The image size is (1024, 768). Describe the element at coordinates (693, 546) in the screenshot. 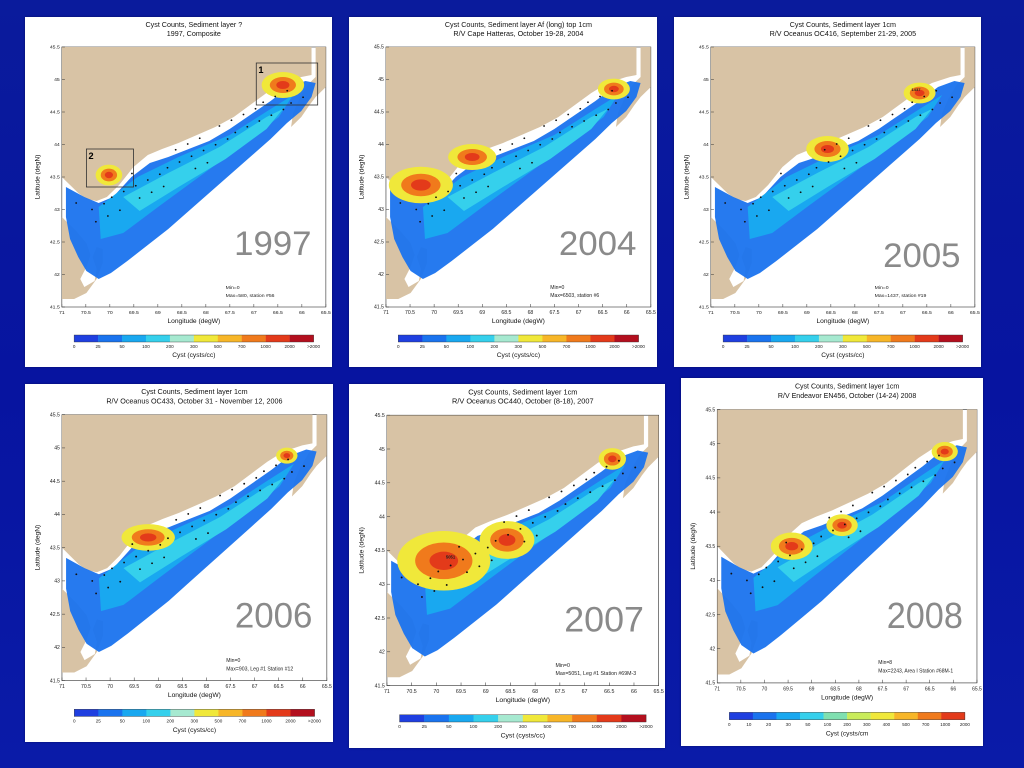

I see `y-axis-label: Latitude (degN)` at that location.